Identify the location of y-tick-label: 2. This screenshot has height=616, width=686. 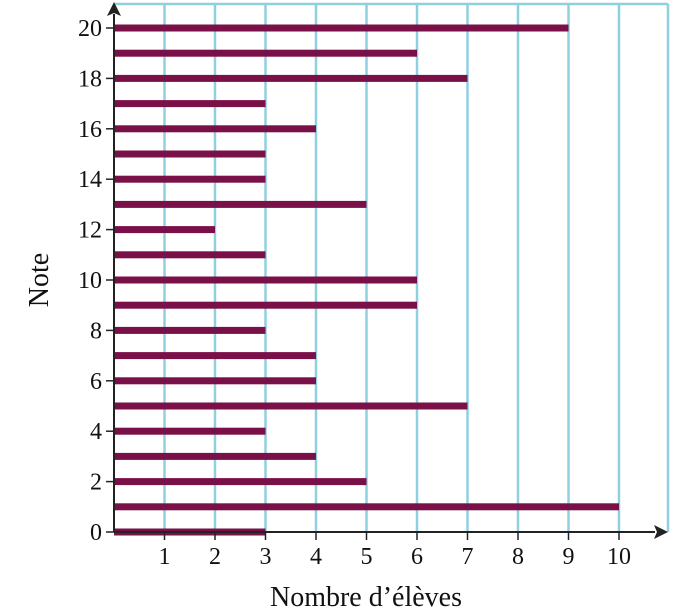
(96, 483).